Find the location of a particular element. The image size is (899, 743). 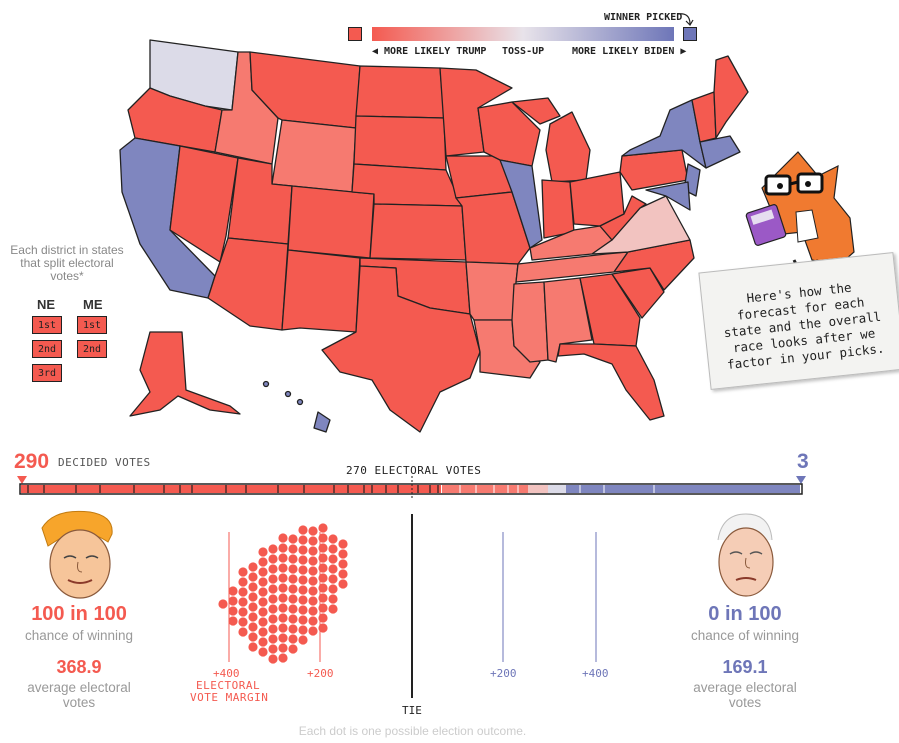

legend-gradient is located at coordinates (523, 34).